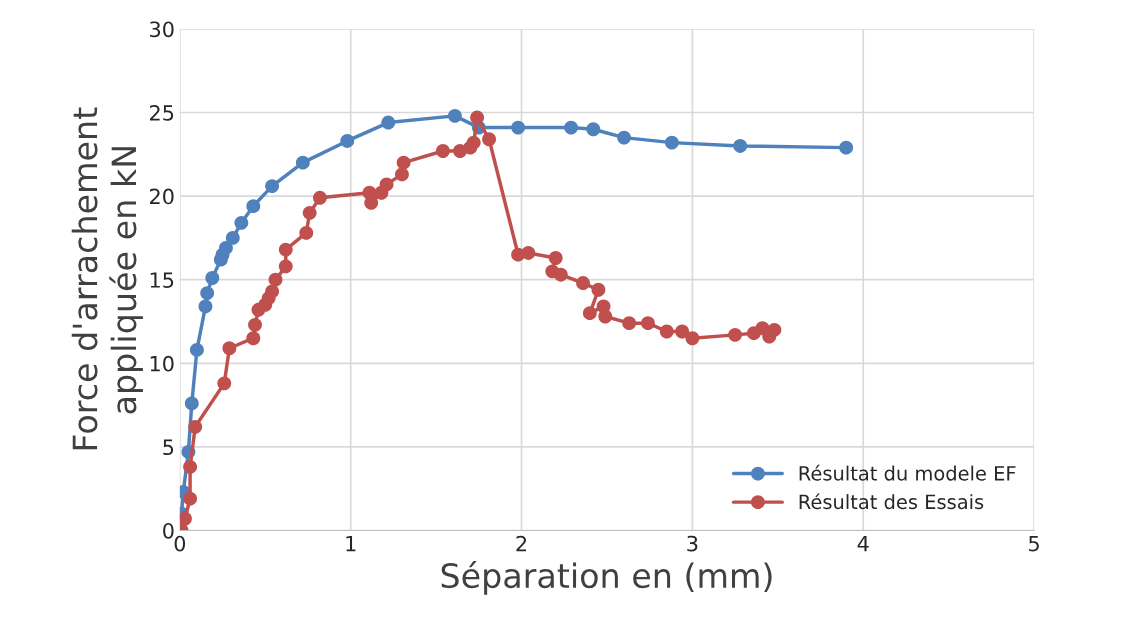 This screenshot has width=1124, height=643. I want to click on y-tick-label: 0, so click(168, 530).